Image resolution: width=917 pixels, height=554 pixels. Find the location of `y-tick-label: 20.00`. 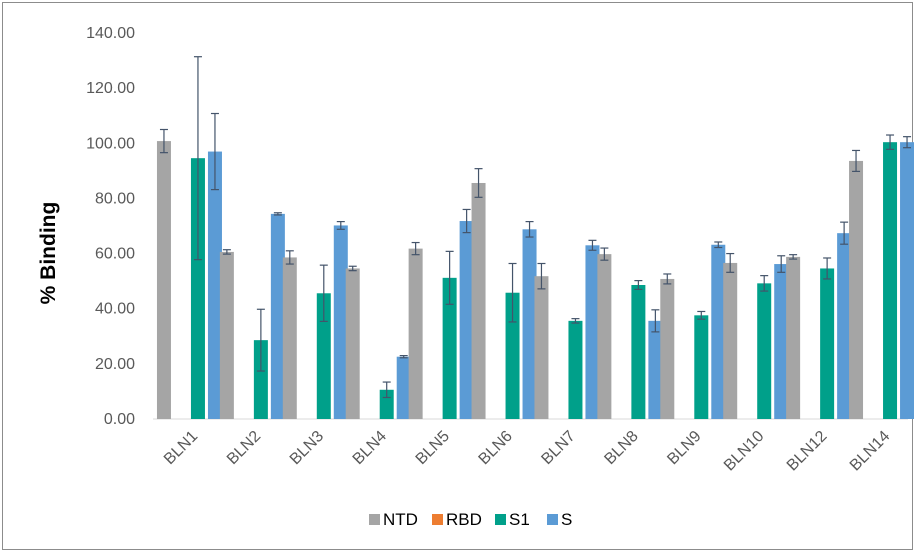

y-tick-label: 20.00 is located at coordinates (115, 364).